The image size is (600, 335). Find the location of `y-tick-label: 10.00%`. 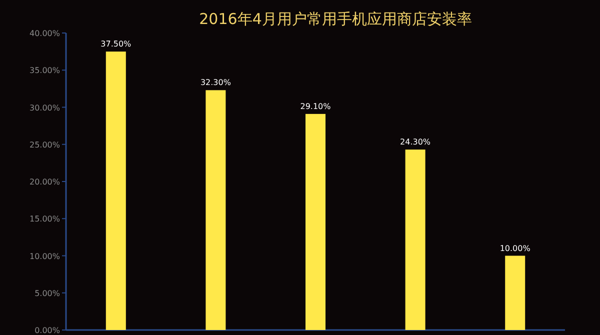

y-tick-label: 10.00% is located at coordinates (44, 256).